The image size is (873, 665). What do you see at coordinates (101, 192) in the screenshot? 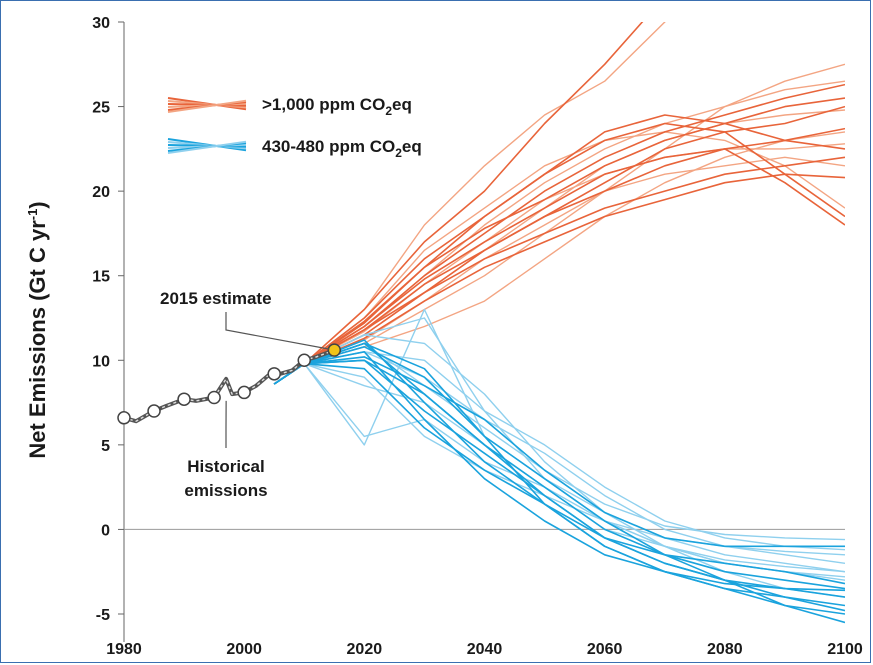
I see `y-tick-label: 20` at bounding box center [101, 192].